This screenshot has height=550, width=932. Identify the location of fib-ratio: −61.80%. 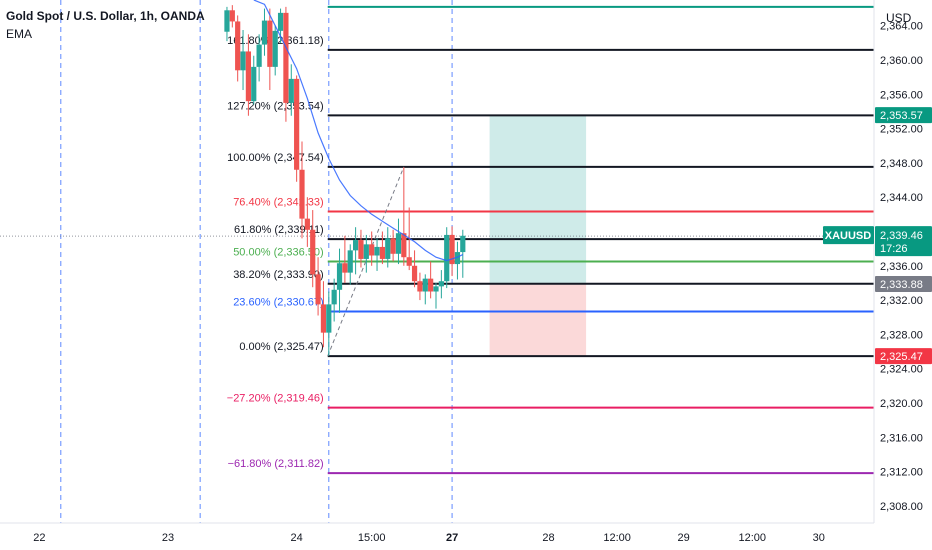
(251, 464).